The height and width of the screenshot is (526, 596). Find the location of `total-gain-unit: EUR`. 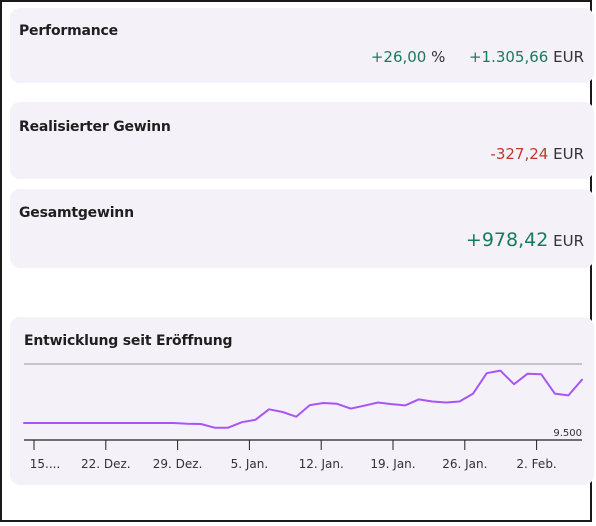

total-gain-unit: EUR is located at coordinates (568, 241).